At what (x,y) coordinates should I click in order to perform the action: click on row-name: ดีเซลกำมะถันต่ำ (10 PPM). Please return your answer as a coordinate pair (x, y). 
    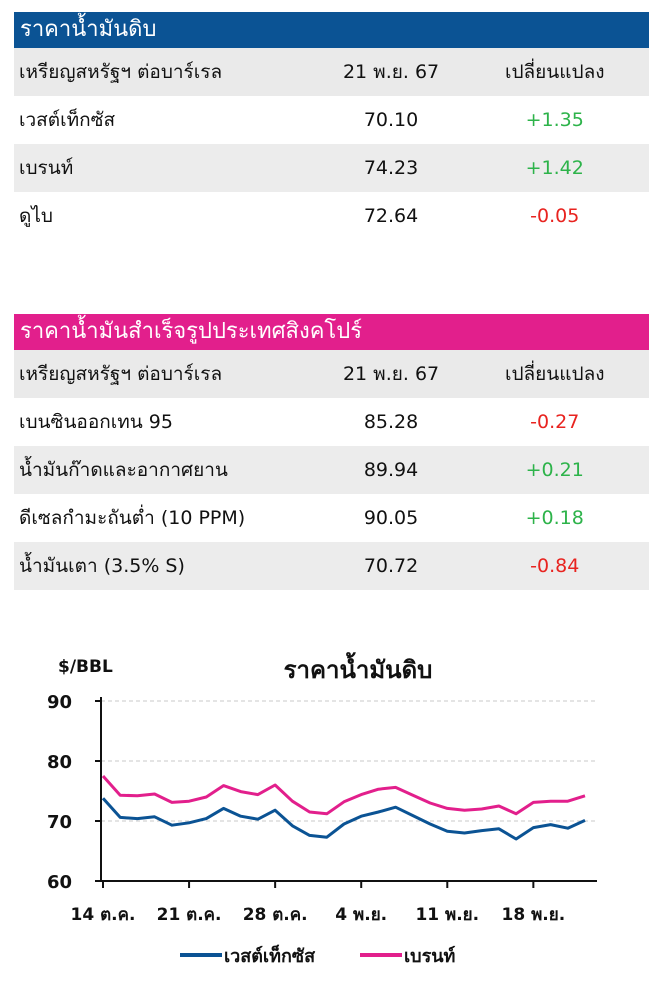
    Looking at the image, I should click on (132, 518).